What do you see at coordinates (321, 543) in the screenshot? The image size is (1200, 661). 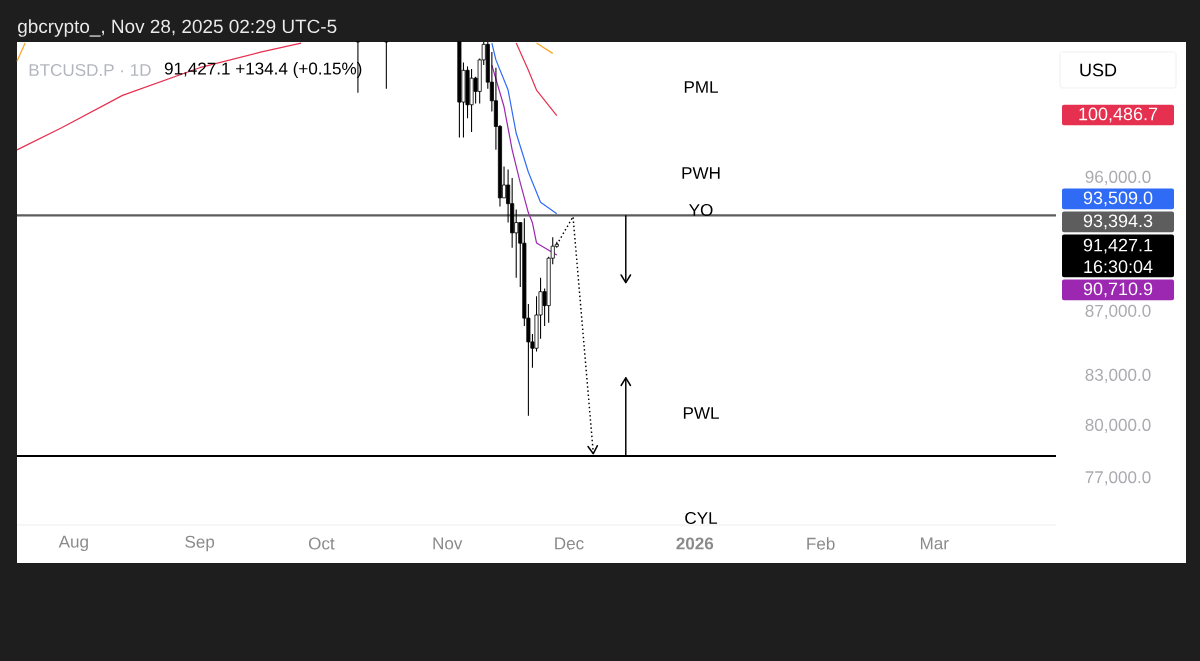 I see `x-tick-label: Oct` at bounding box center [321, 543].